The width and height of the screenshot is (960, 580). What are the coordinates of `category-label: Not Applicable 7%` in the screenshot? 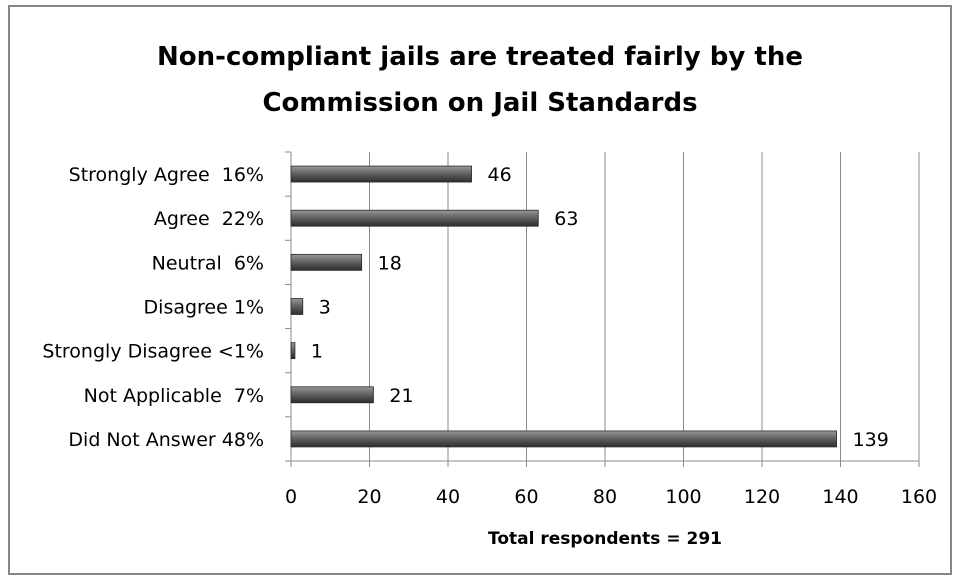 It's located at (174, 396).